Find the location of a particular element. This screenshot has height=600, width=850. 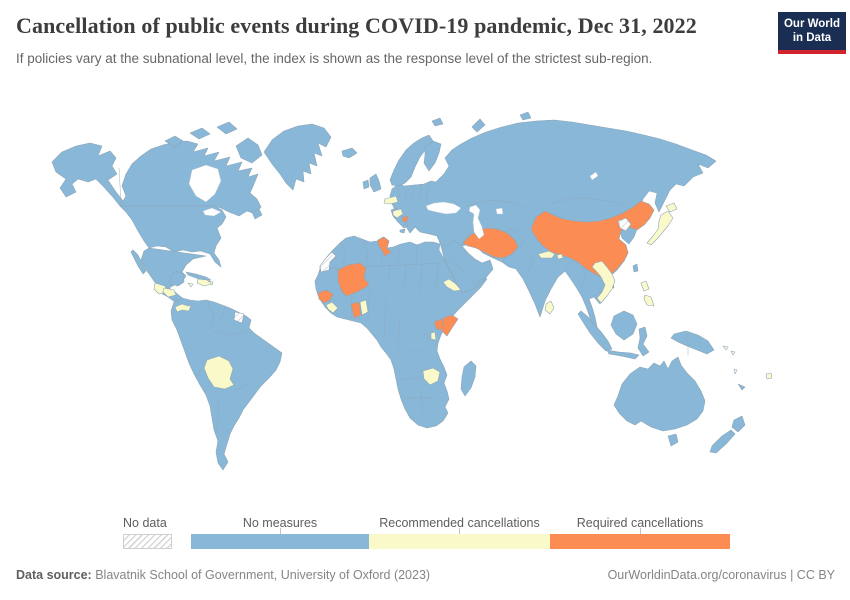

map-region-greenland is located at coordinates (297, 157).